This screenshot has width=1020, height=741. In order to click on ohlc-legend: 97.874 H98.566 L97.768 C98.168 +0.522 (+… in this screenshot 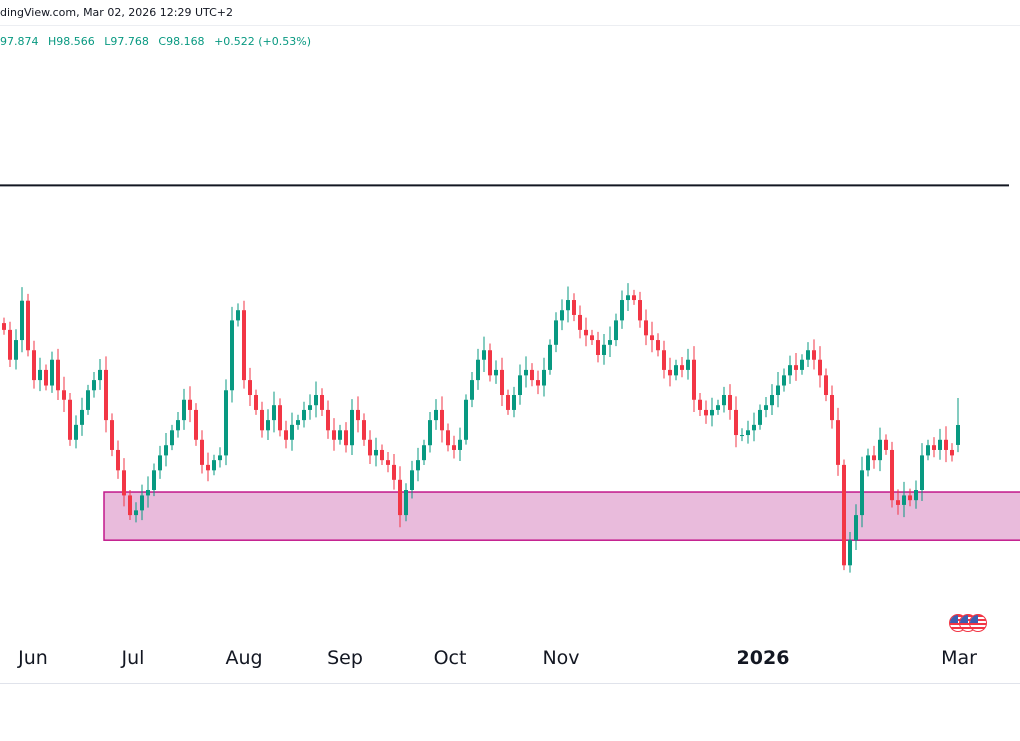, I will do `click(158, 41)`.